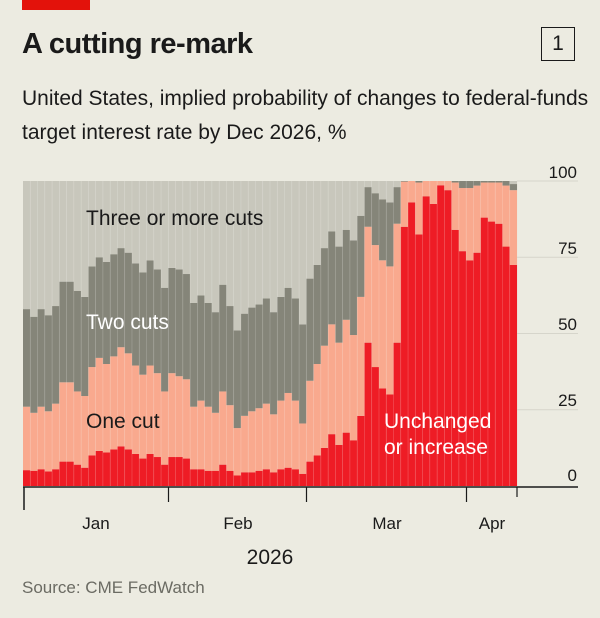 The image size is (600, 618). What do you see at coordinates (436, 447) in the screenshot?
I see `series-label-or-increase: or increase` at bounding box center [436, 447].